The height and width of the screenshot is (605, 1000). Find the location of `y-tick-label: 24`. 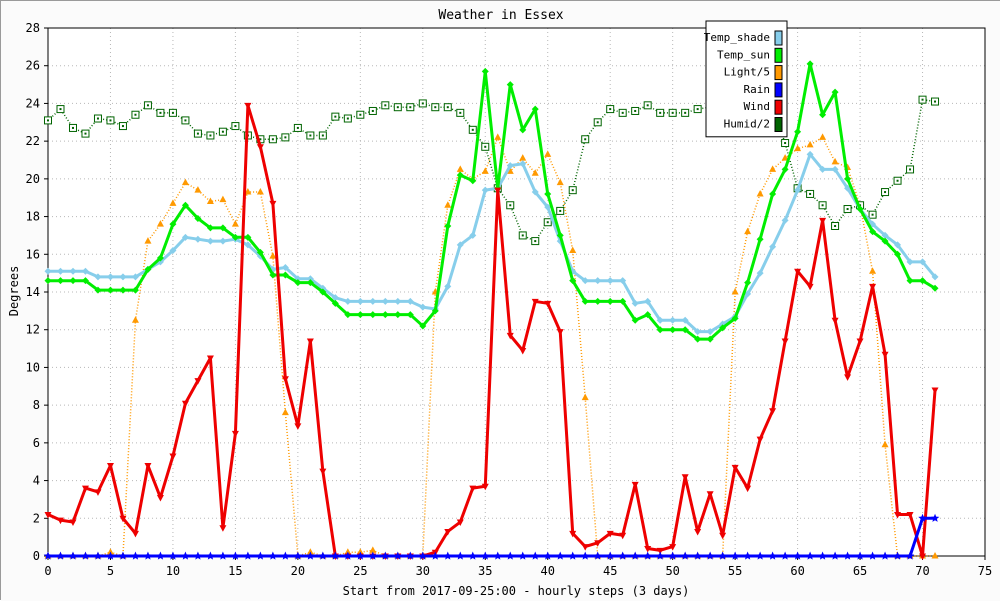

y-tick-label: 24 is located at coordinates (33, 103).